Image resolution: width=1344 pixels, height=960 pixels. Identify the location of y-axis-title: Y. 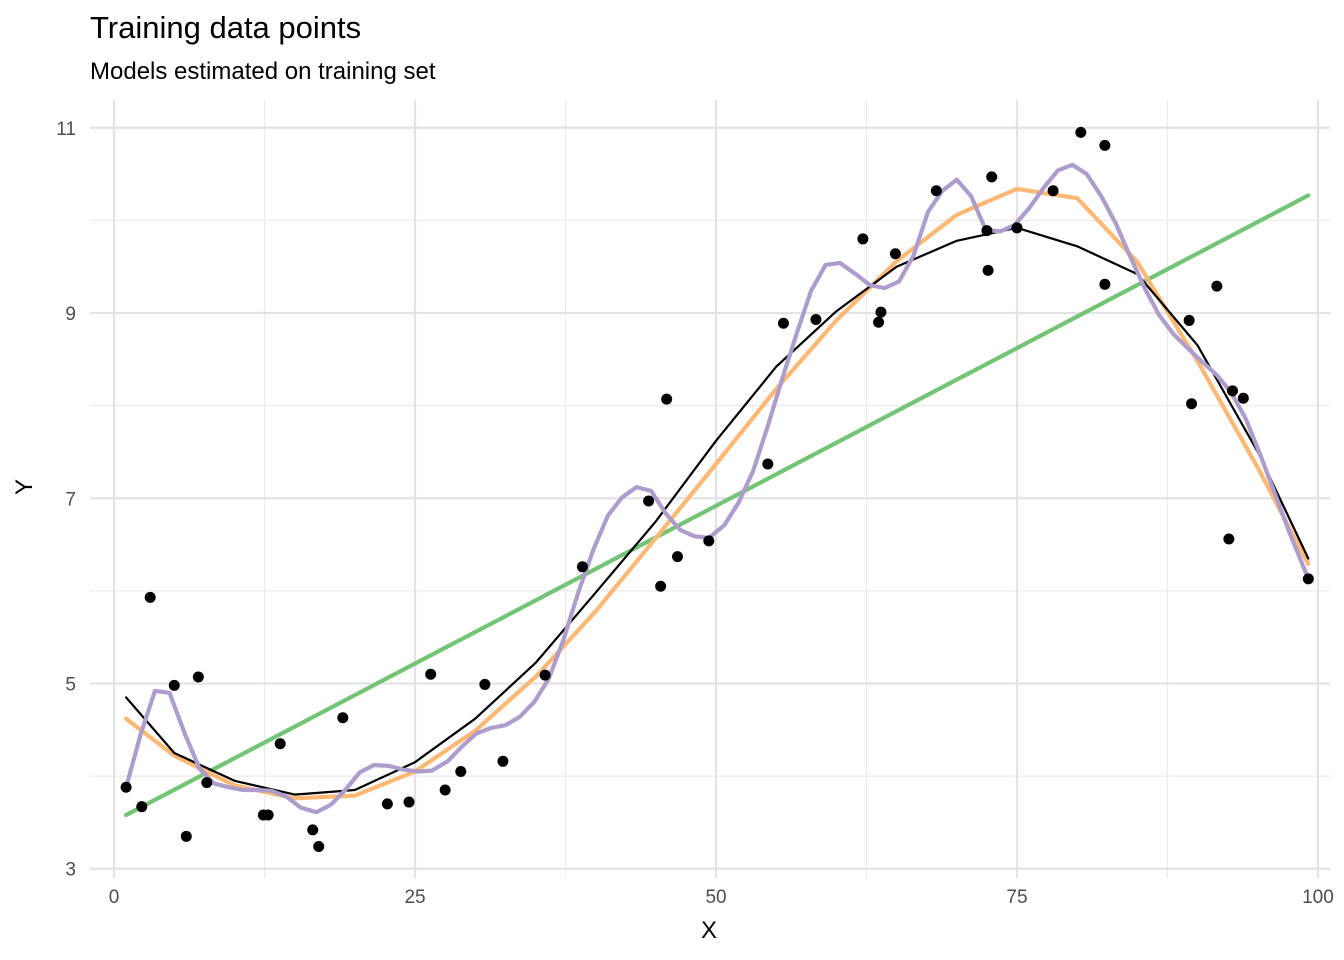
(24, 487).